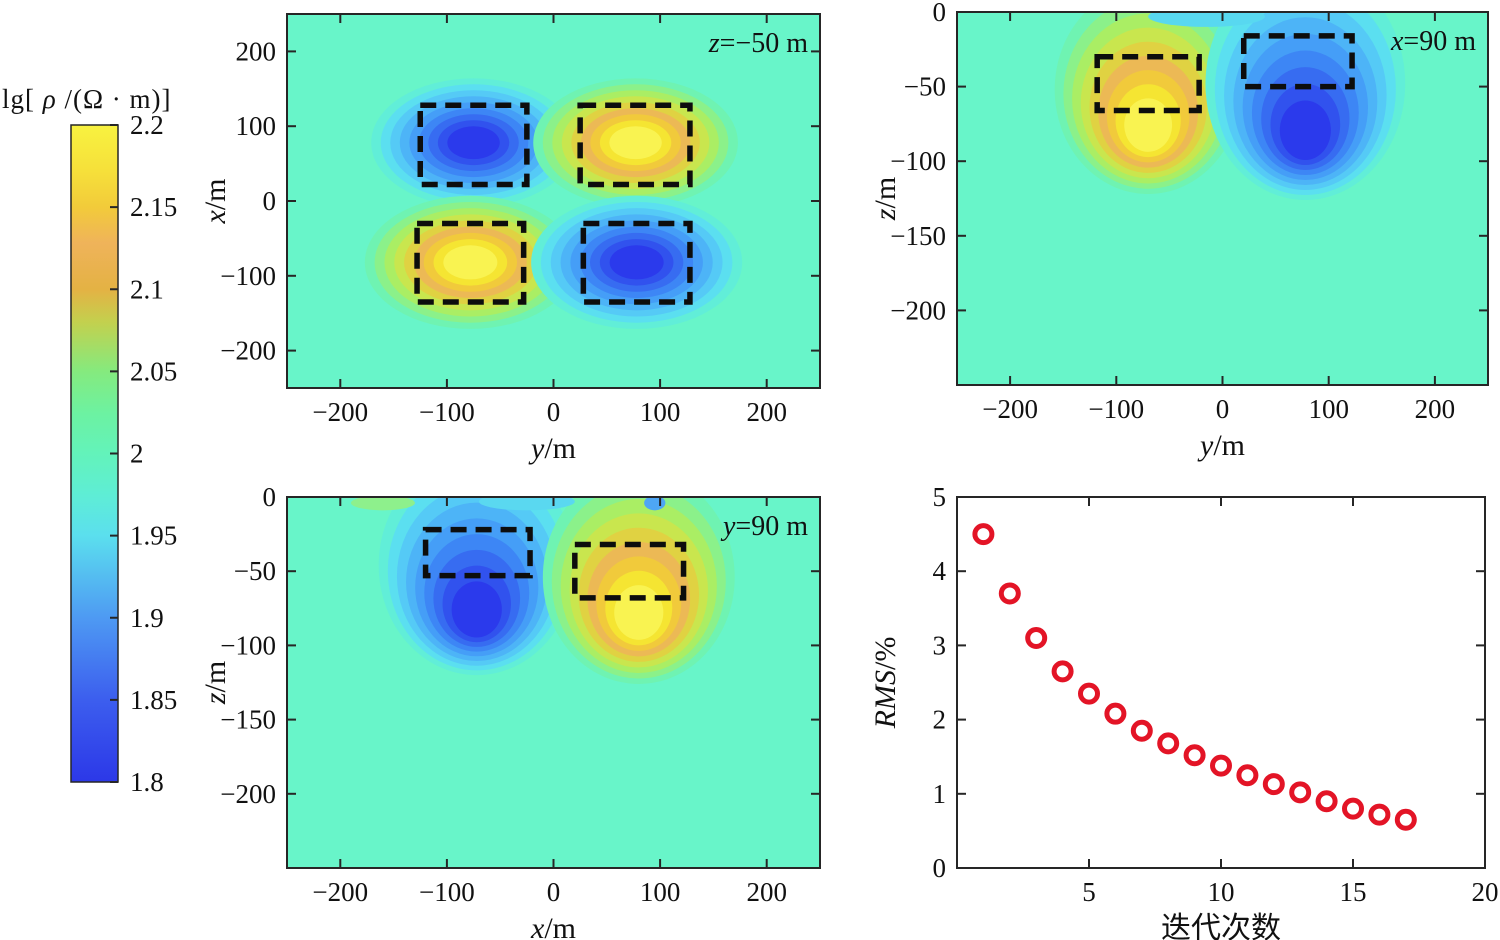 The height and width of the screenshot is (940, 1500). What do you see at coordinates (553, 926) in the screenshot?
I see `x-axis-label: x/m` at bounding box center [553, 926].